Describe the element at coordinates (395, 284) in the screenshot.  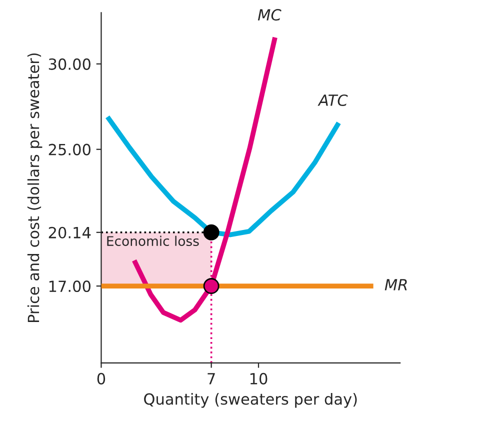
I see `series-label: MR` at that location.